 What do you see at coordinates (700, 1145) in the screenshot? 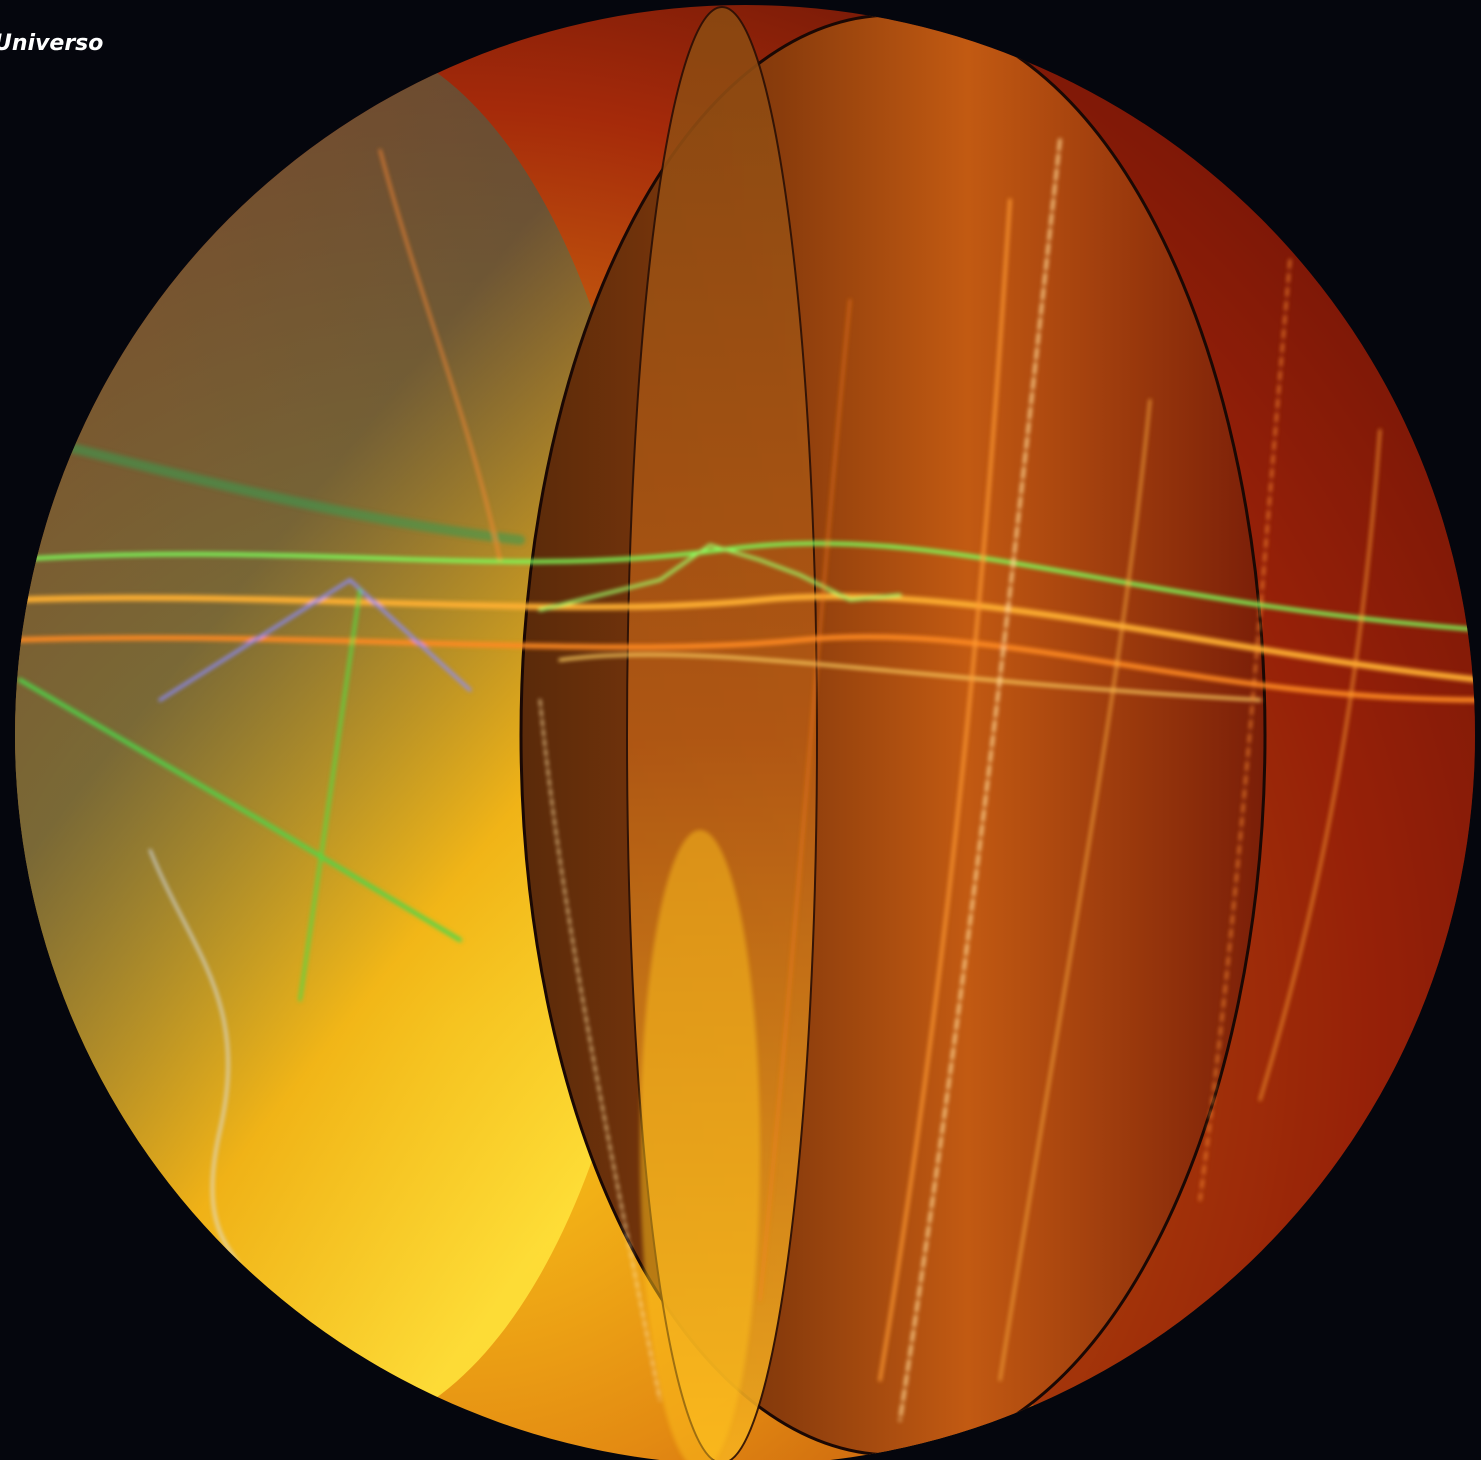
I see `glow` at bounding box center [700, 1145].